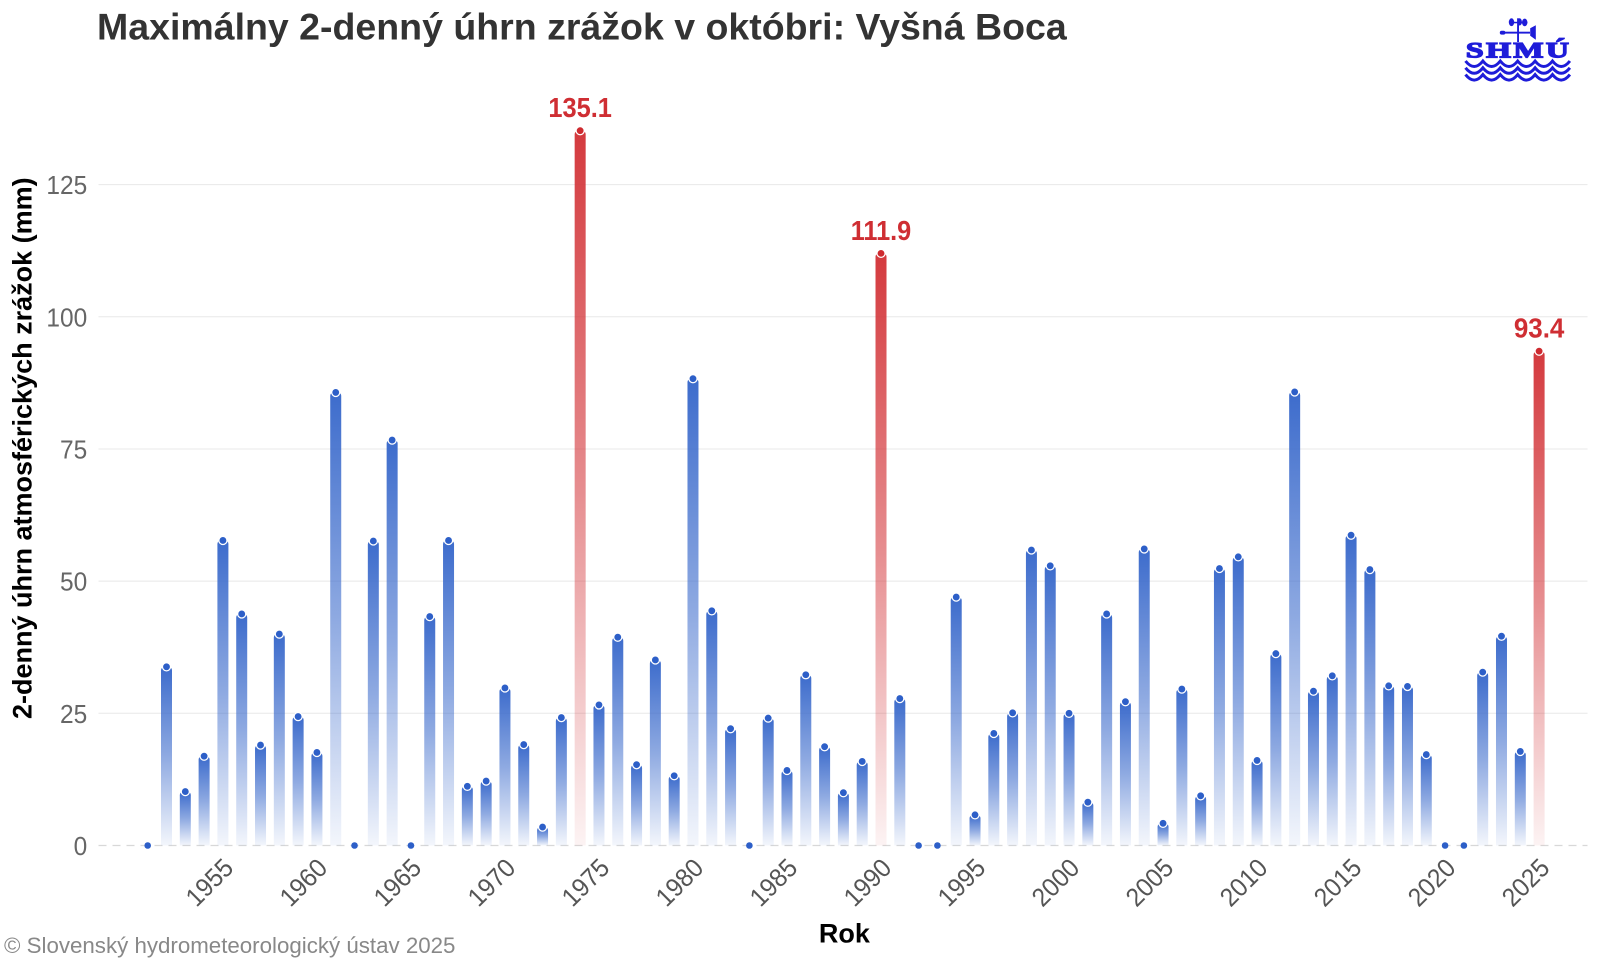  What do you see at coordinates (1539, 328) in the screenshot?
I see `svg-text: 93.4` at bounding box center [1539, 328].